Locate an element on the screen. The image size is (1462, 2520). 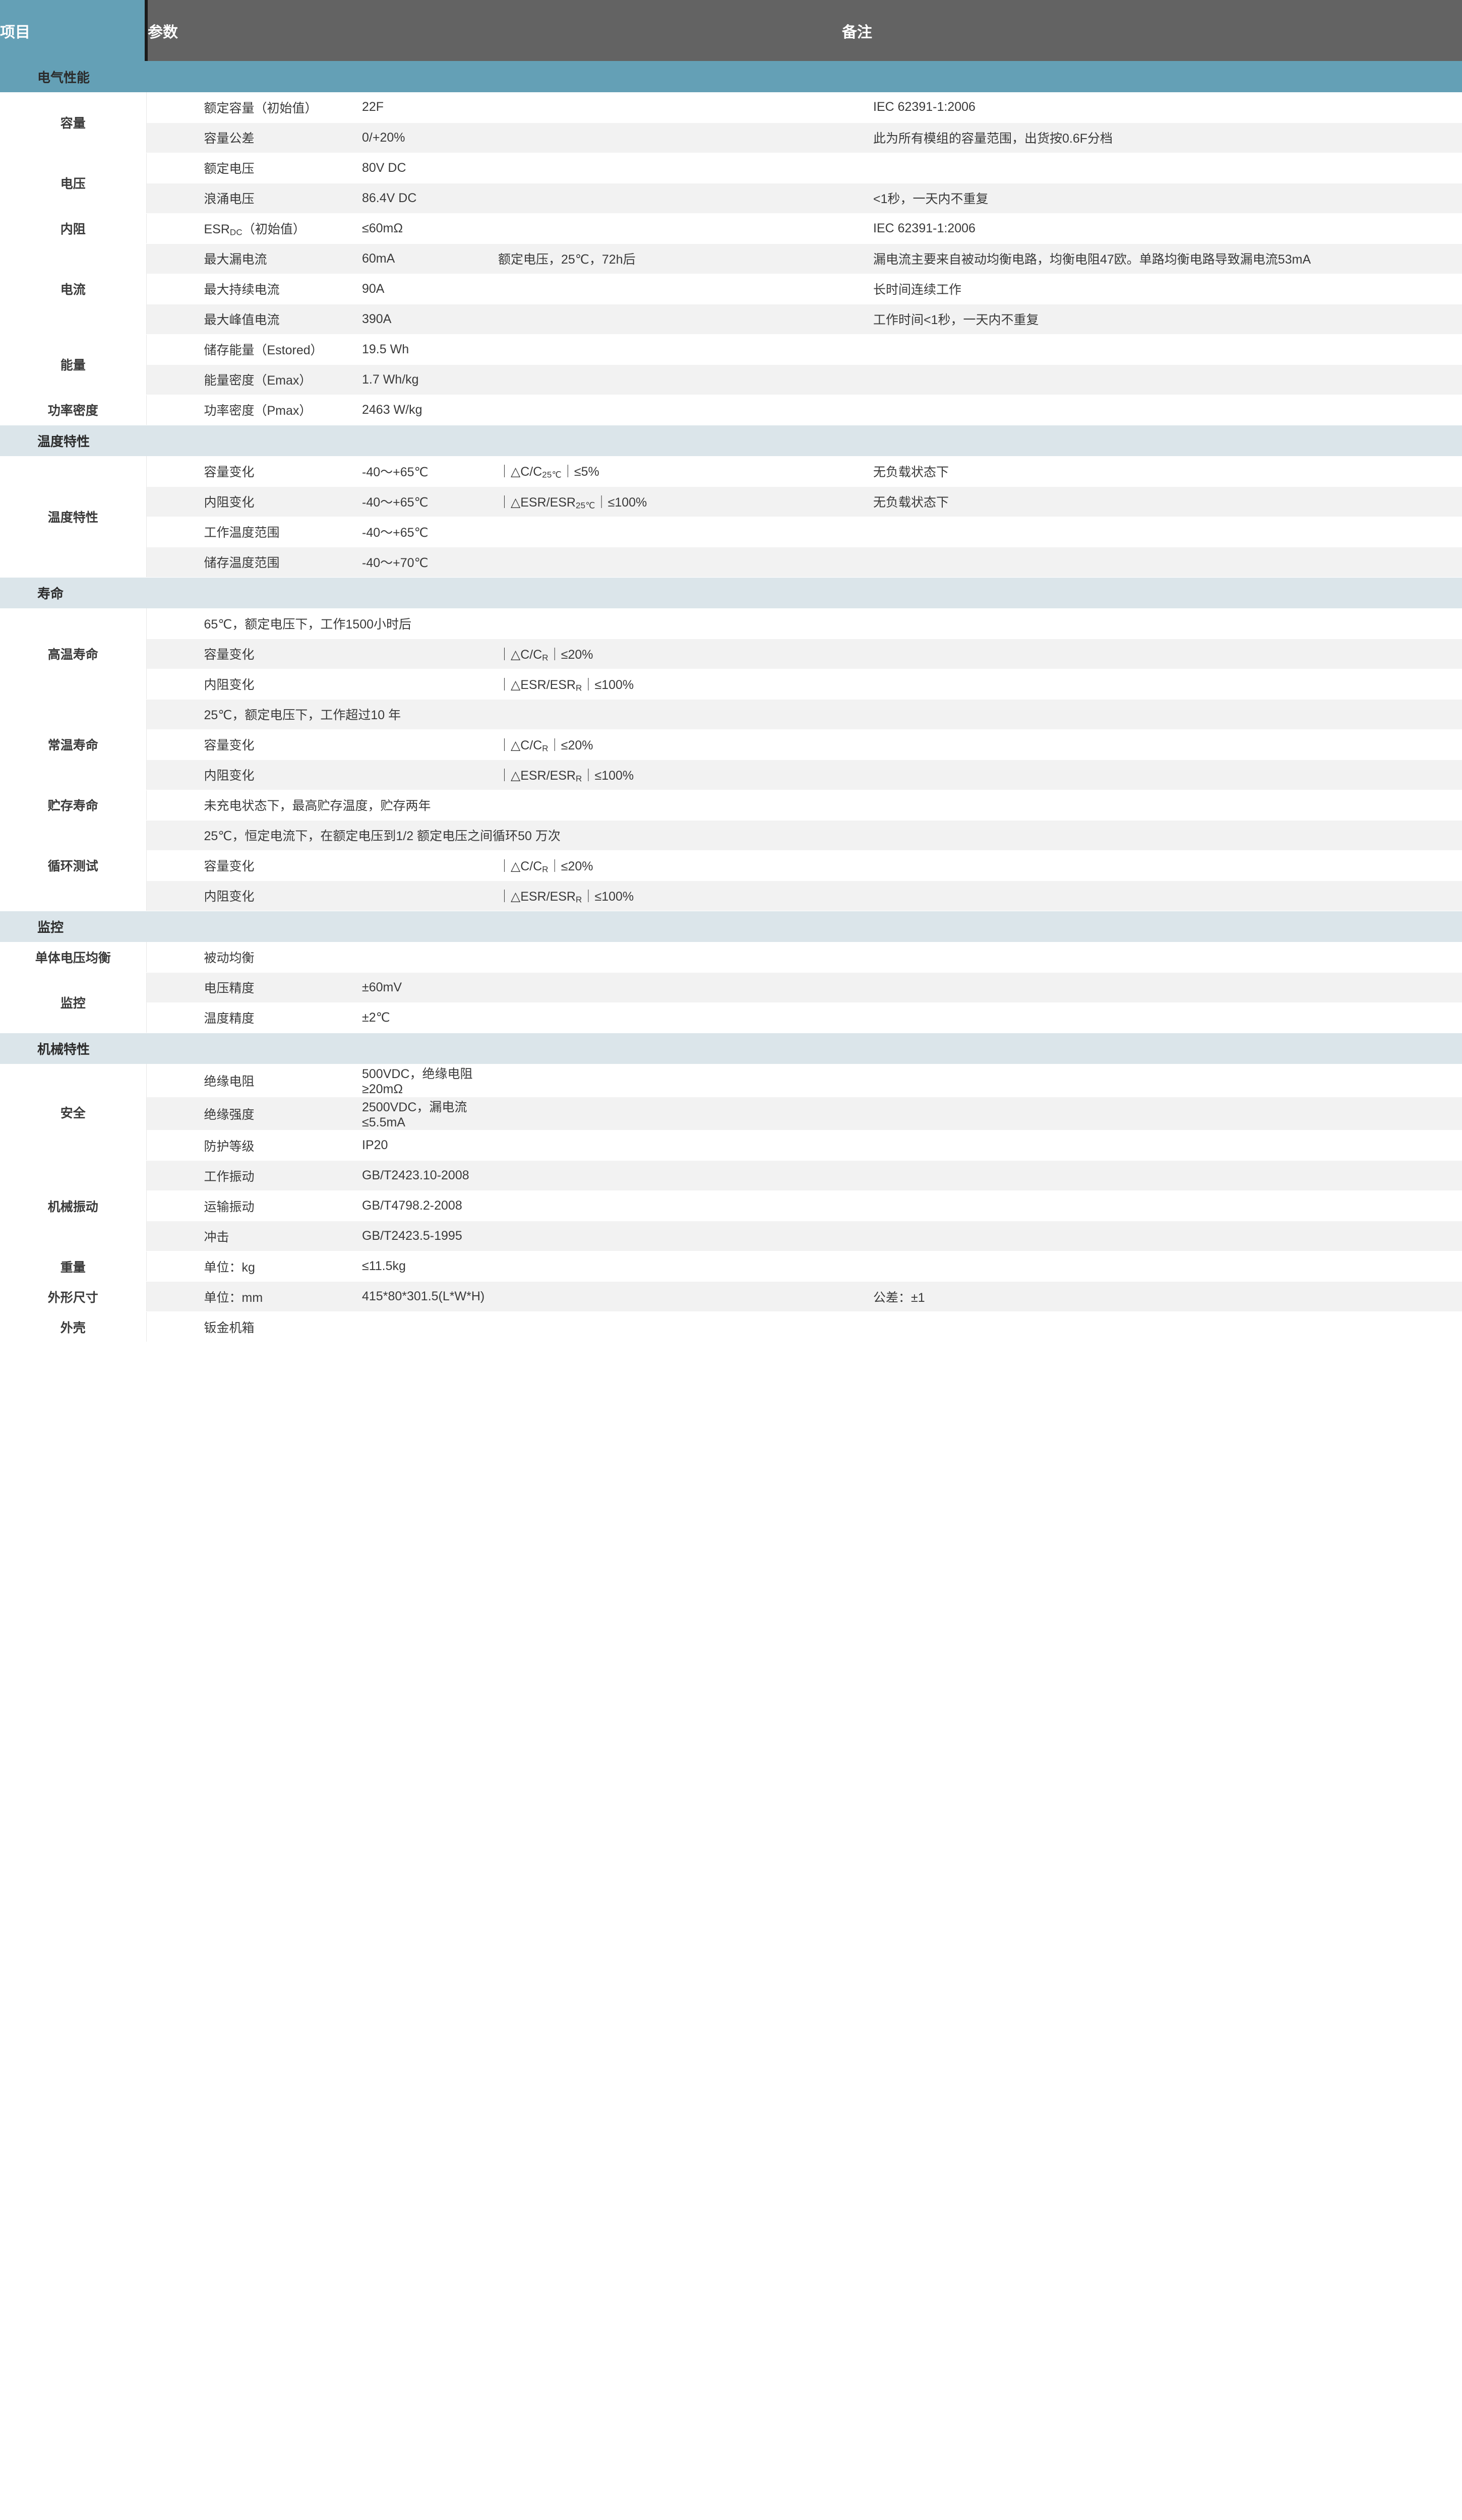
row-remark: 工作时间<1秒，一天内不重复 is located at coordinates (1152, 319).